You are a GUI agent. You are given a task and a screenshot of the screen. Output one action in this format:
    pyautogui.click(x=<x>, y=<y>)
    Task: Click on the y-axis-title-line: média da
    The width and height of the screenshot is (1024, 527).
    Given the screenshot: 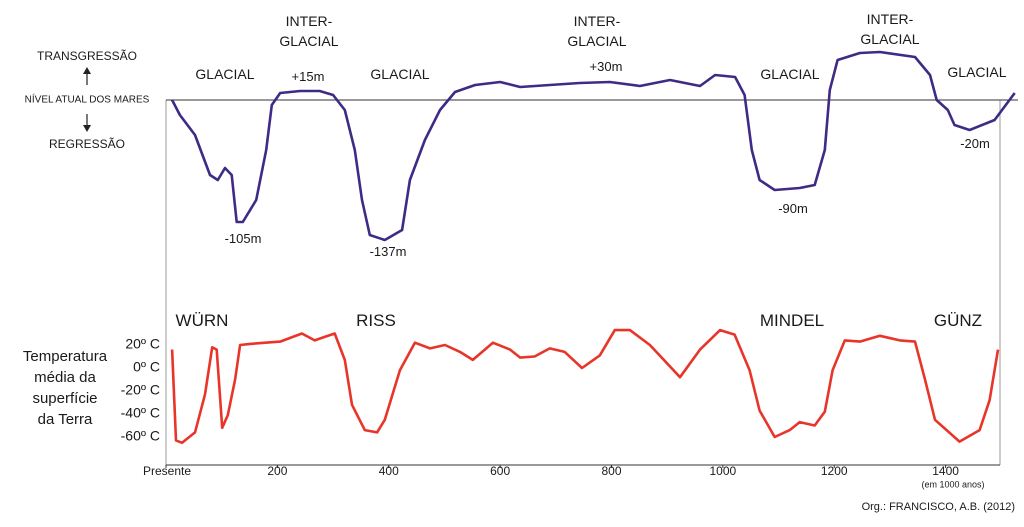 What is the action you would take?
    pyautogui.click(x=65, y=377)
    